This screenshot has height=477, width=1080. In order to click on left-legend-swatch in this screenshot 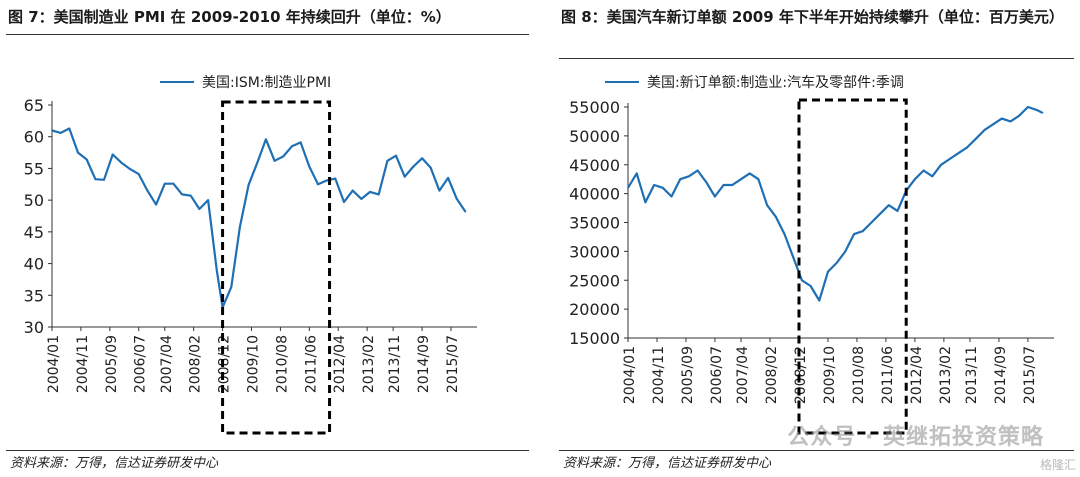, I will do `click(177, 82)`.